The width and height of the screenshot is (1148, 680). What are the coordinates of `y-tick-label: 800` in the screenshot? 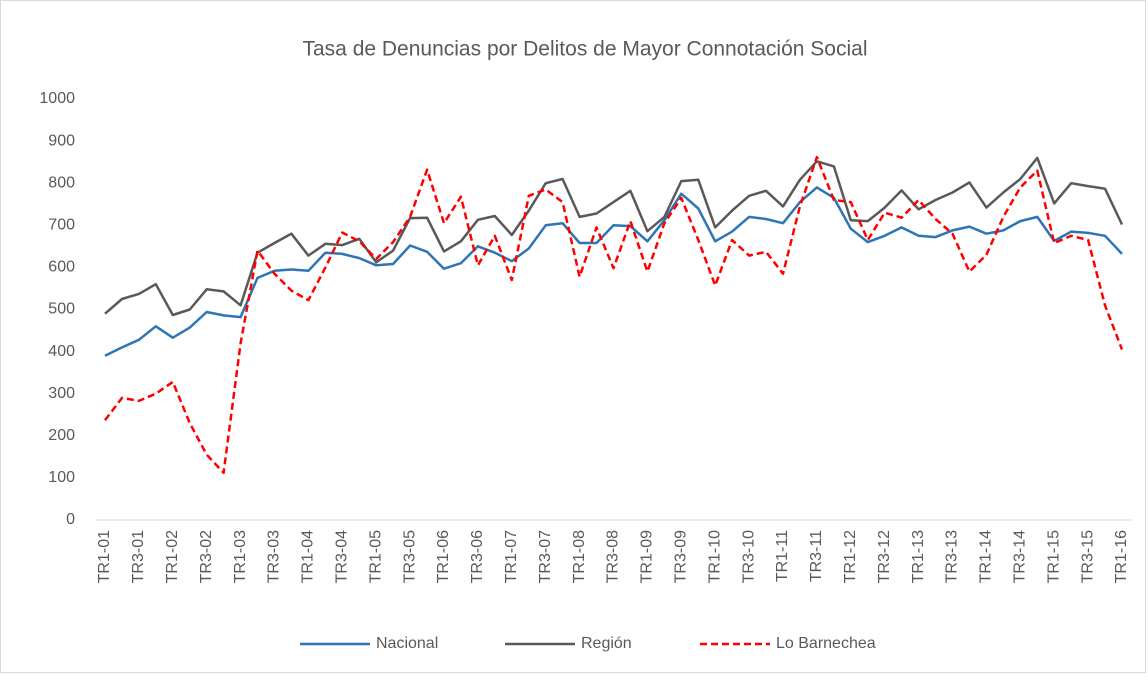 It's located at (61, 182).